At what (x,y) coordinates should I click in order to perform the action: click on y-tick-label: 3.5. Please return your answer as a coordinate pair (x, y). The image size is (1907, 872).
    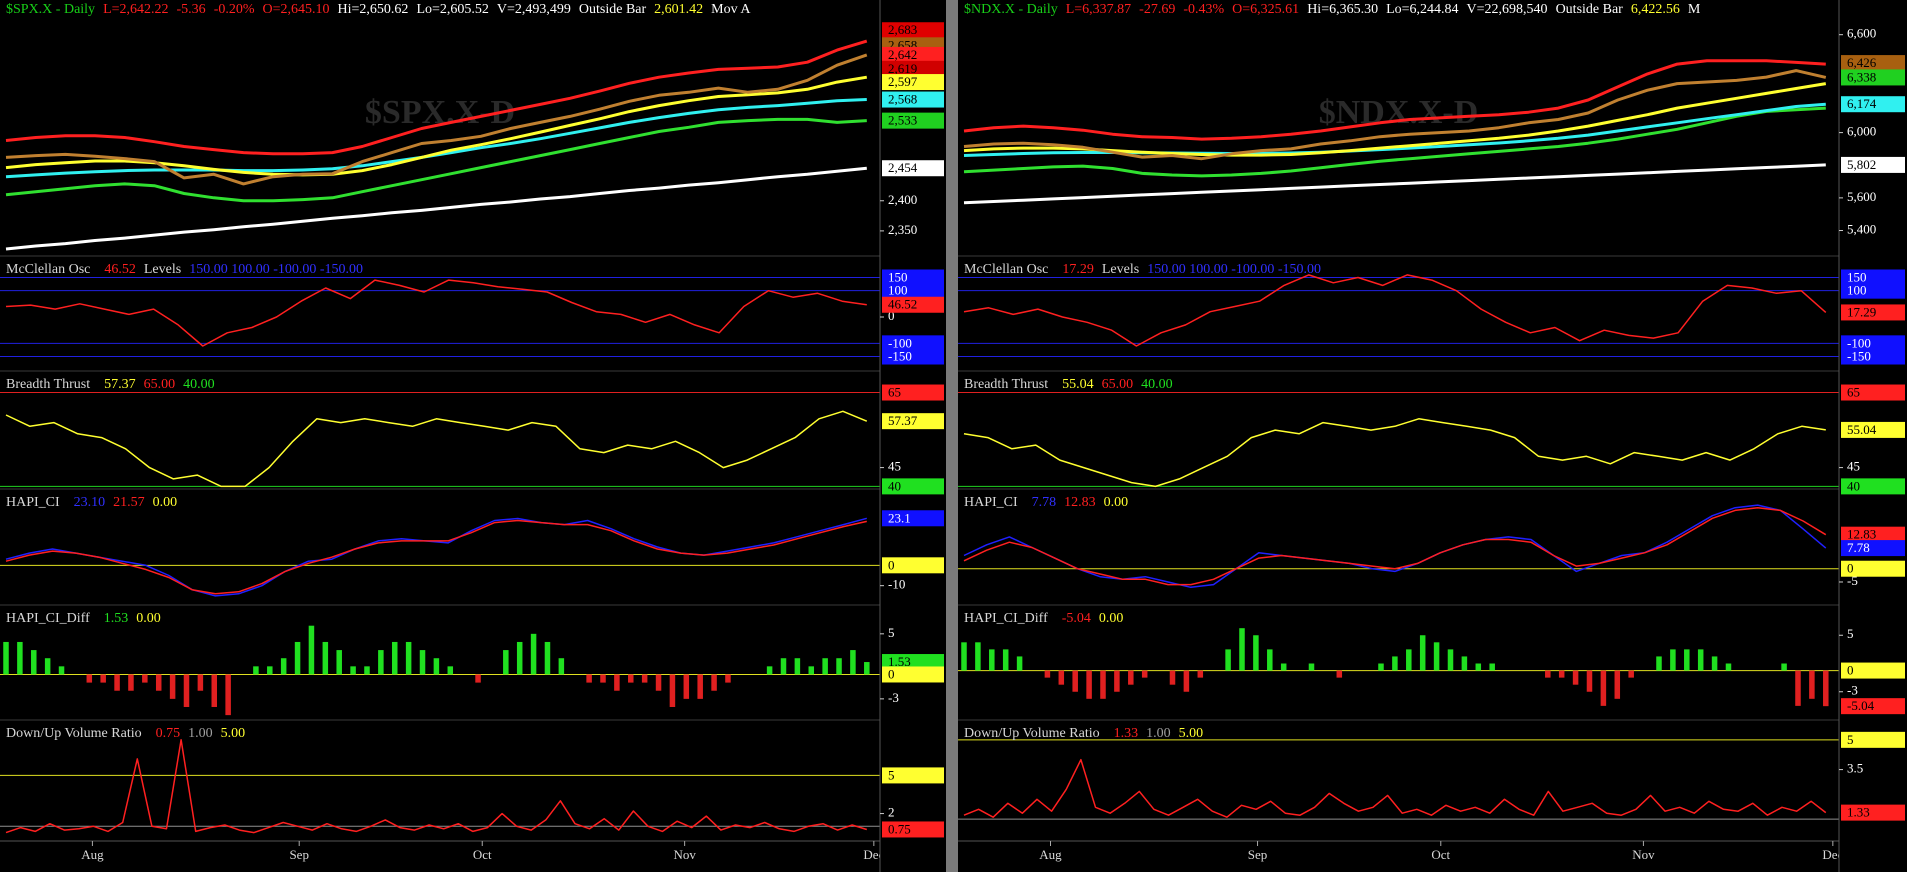
    Looking at the image, I should click on (1855, 768).